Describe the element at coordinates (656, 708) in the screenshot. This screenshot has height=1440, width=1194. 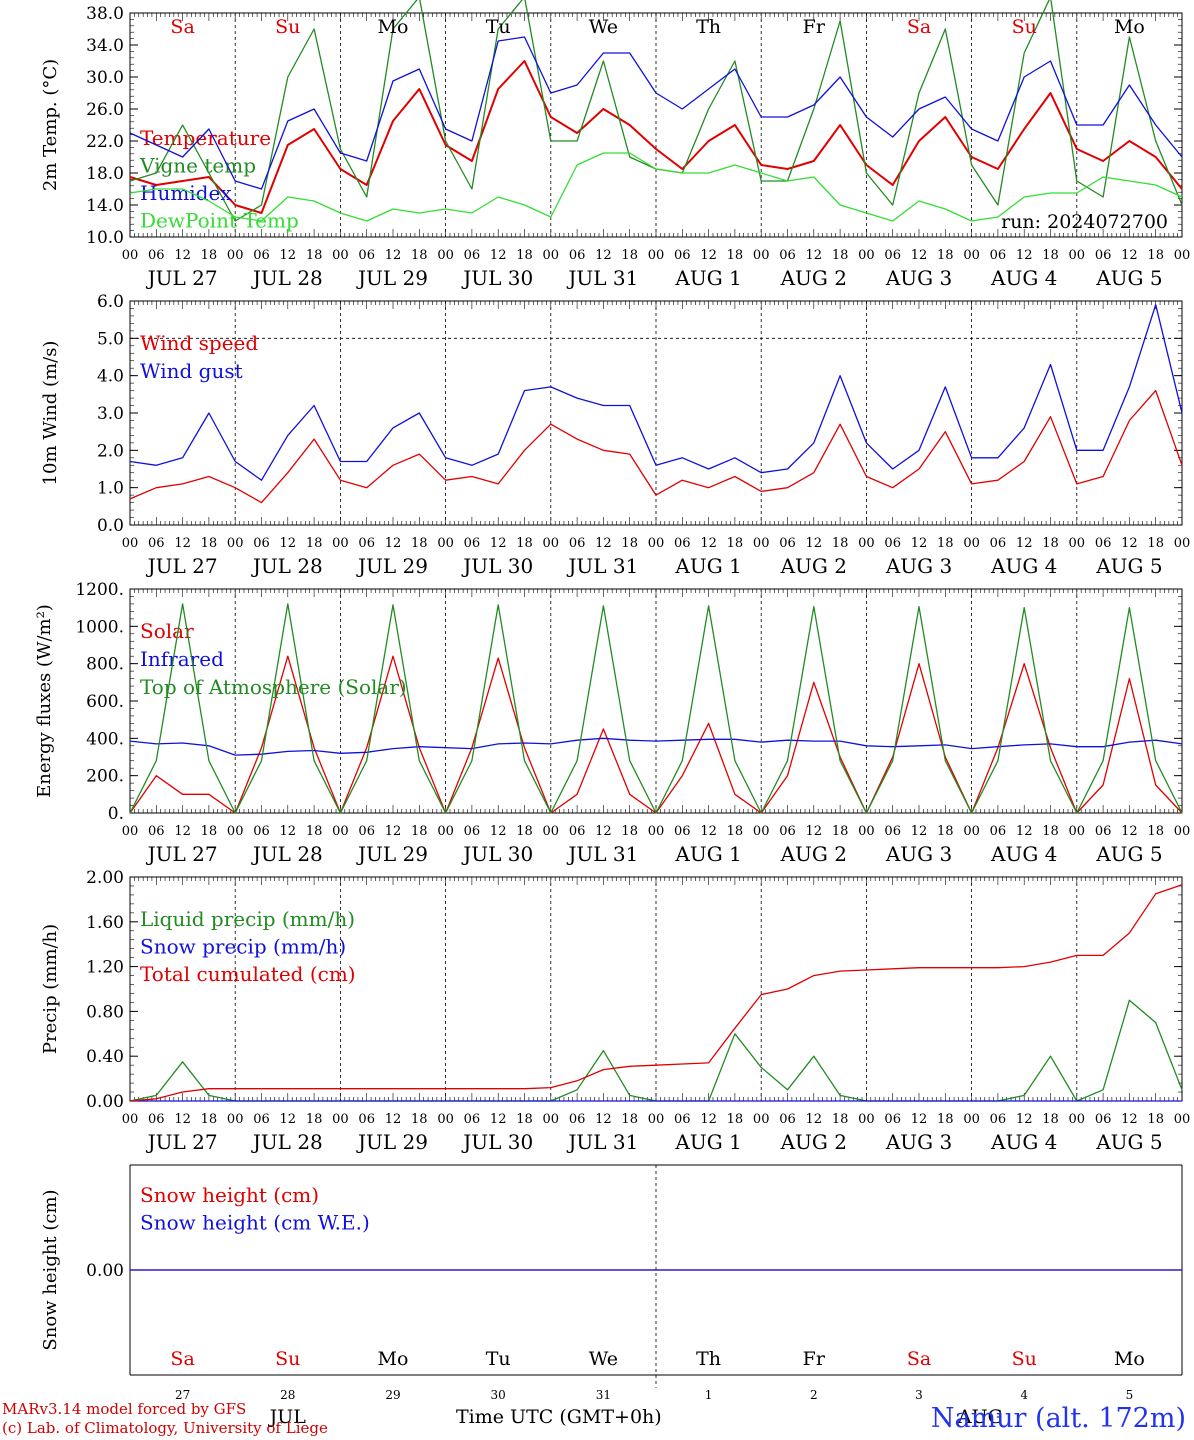
I see `series-line-top-of-atmosphere-solar` at that location.